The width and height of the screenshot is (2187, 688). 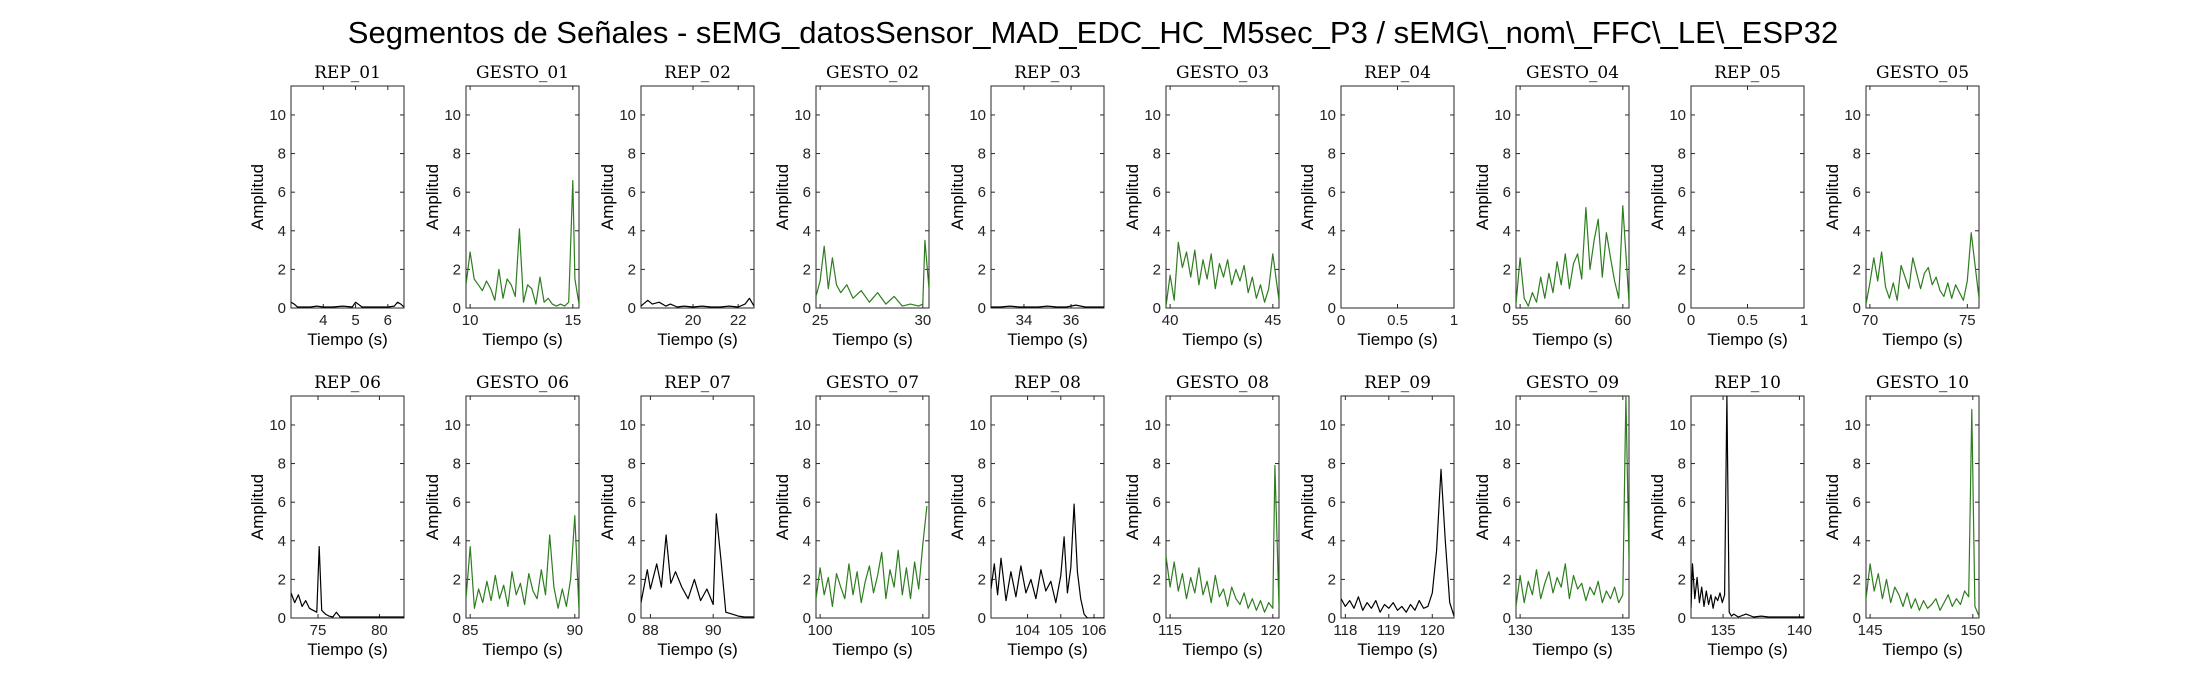 What do you see at coordinates (922, 630) in the screenshot?
I see `x-tick-label: 105` at bounding box center [922, 630].